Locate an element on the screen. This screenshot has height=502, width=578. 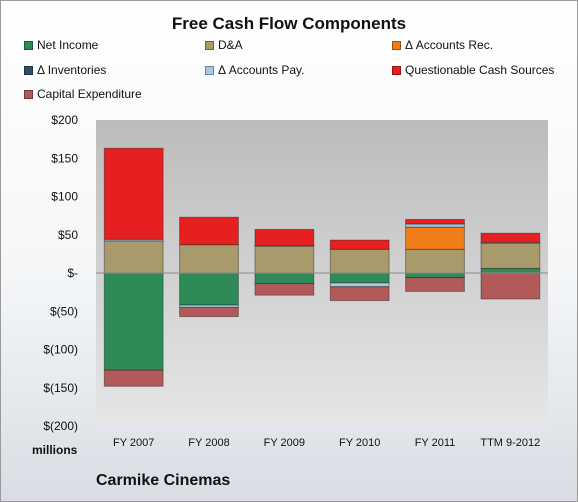
y-tick-label: $(50) is located at coordinates (64, 311).